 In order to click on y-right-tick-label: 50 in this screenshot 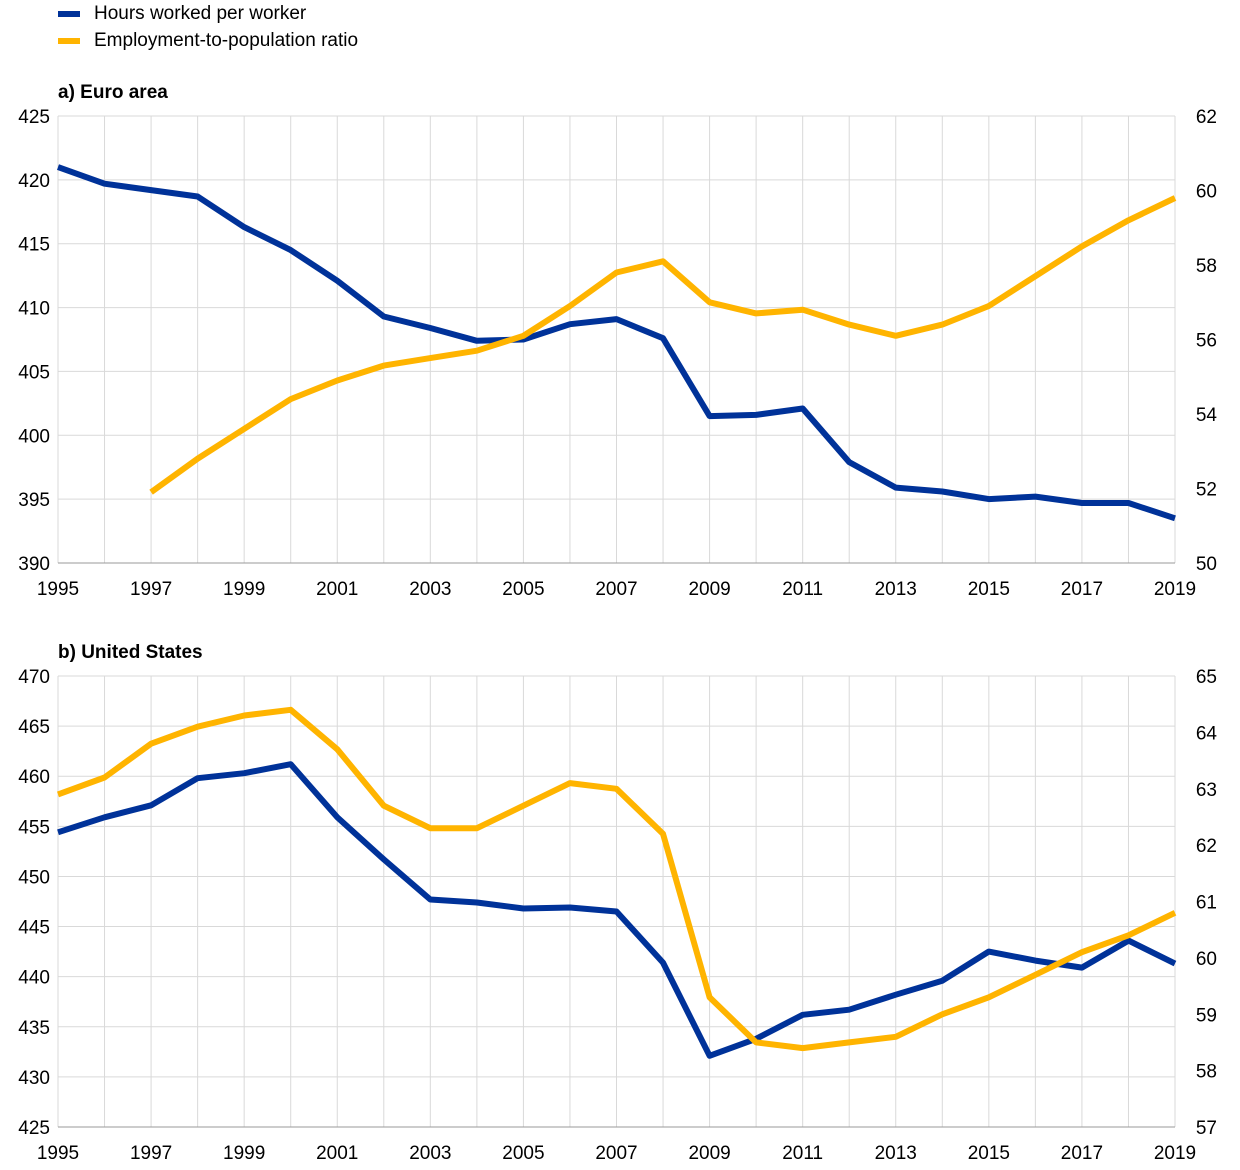, I will do `click(1206, 564)`.